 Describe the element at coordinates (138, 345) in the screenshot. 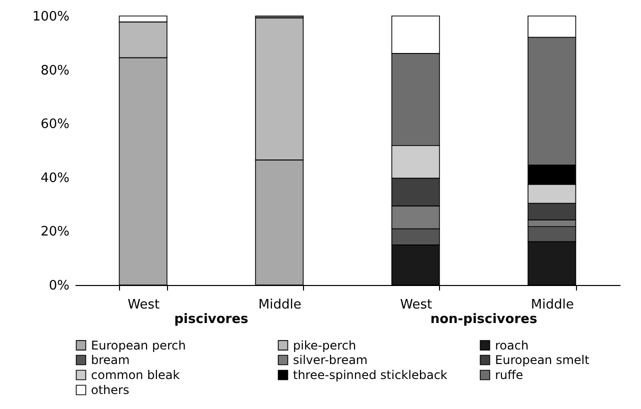

I see `legend-label: European perch` at that location.